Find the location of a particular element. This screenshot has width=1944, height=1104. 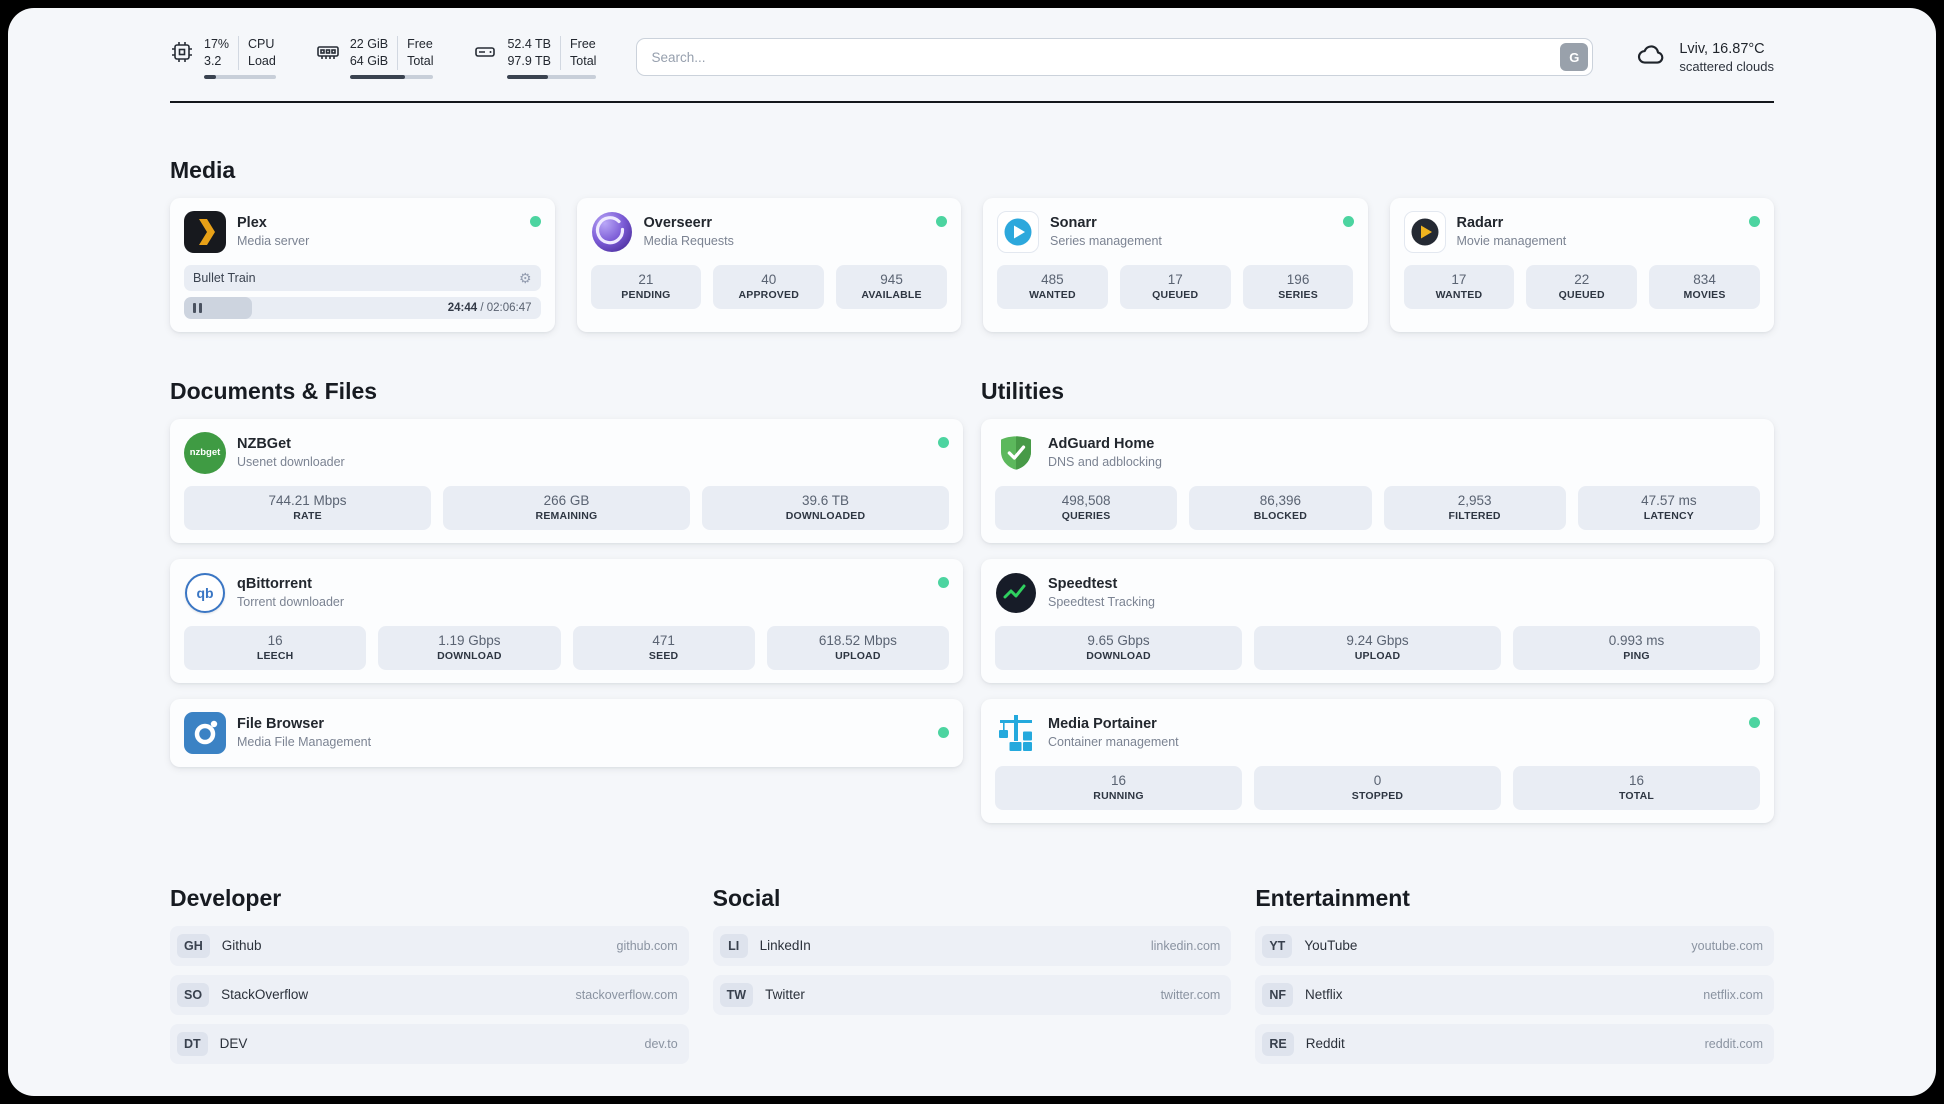

memory-total: 64 GiB is located at coordinates (369, 60).